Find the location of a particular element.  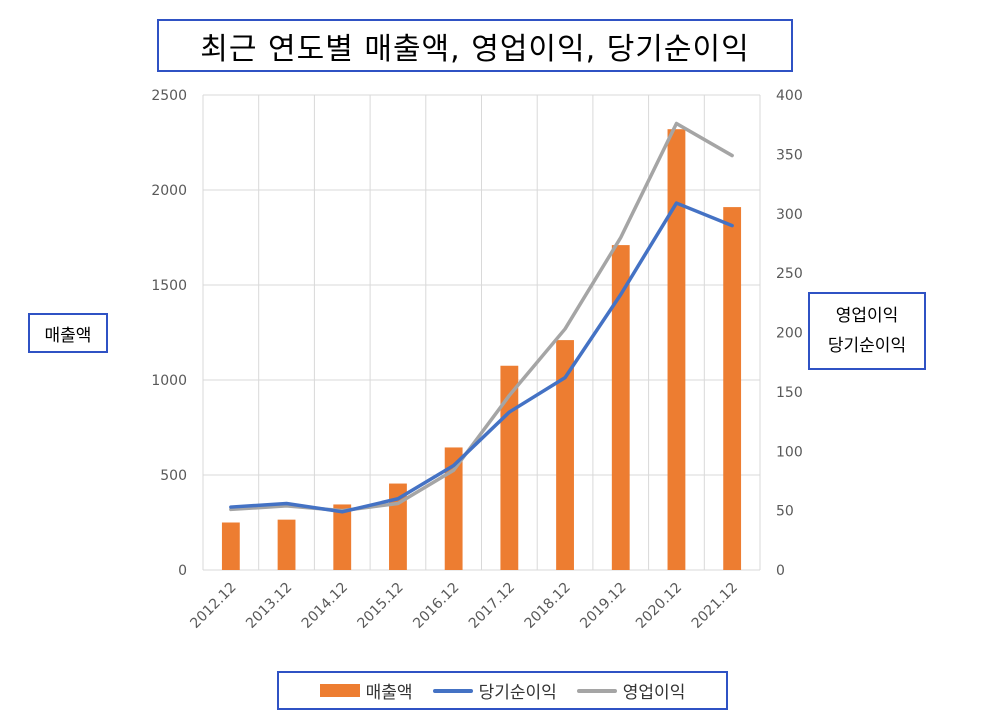

legend: 매출액 당기순이익 영업이익 is located at coordinates (502, 690).